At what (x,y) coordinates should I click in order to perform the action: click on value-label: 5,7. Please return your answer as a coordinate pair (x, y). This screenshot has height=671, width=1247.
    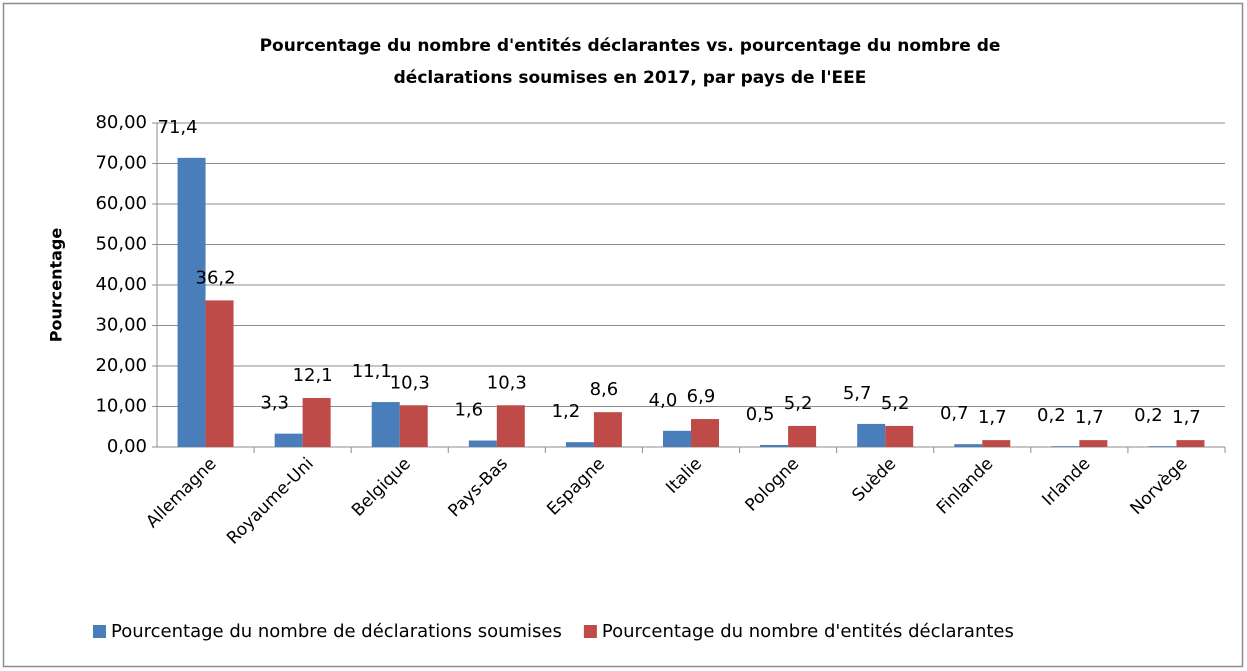
    Looking at the image, I should click on (857, 393).